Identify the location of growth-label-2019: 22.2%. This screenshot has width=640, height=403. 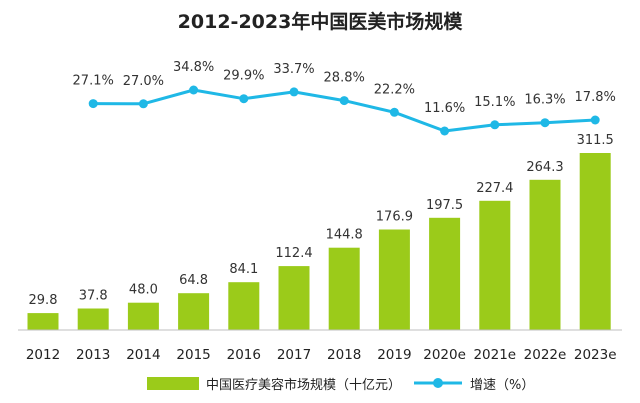
(394, 89).